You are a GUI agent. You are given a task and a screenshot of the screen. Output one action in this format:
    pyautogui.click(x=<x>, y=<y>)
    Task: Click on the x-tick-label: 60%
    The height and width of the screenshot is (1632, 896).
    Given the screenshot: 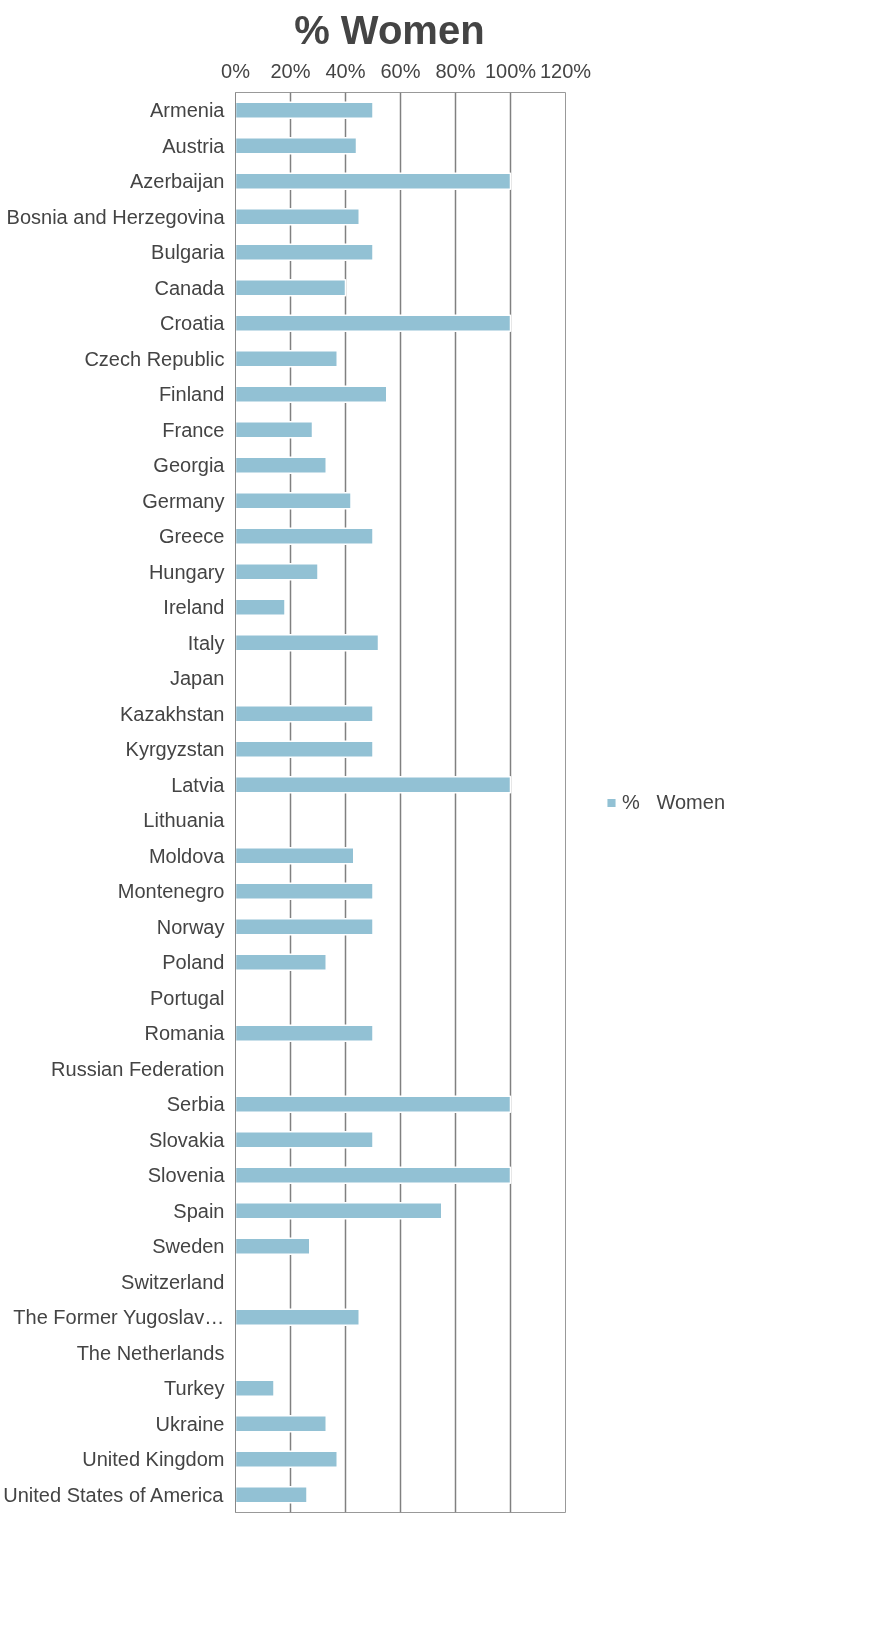 What is the action you would take?
    pyautogui.click(x=400, y=70)
    